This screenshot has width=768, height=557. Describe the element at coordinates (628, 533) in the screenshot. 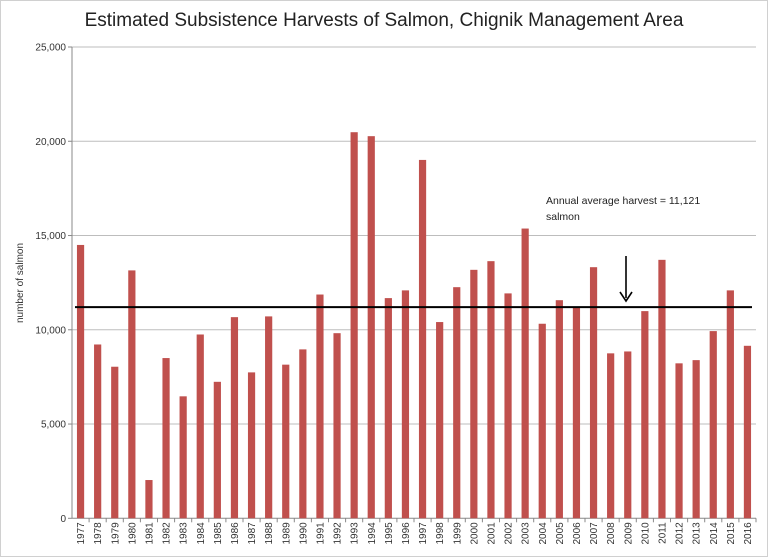

I see `x-tick-label: 2009` at that location.